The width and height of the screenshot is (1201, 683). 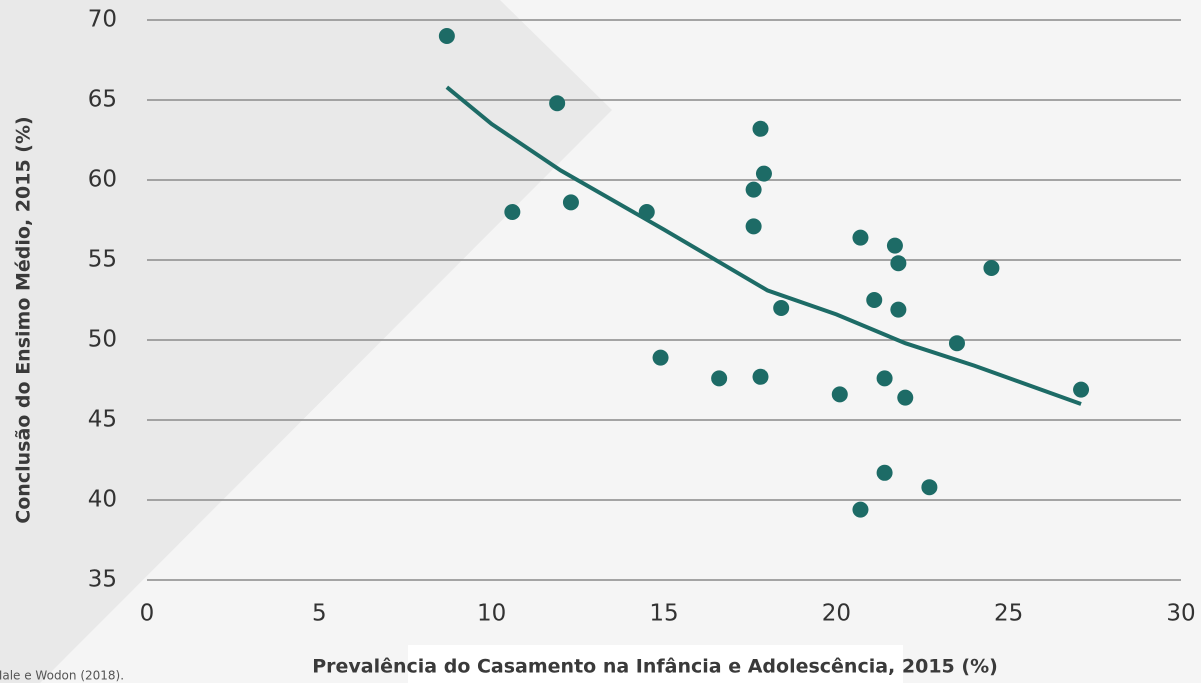 I want to click on y-tick-label: 55, so click(x=102, y=260).